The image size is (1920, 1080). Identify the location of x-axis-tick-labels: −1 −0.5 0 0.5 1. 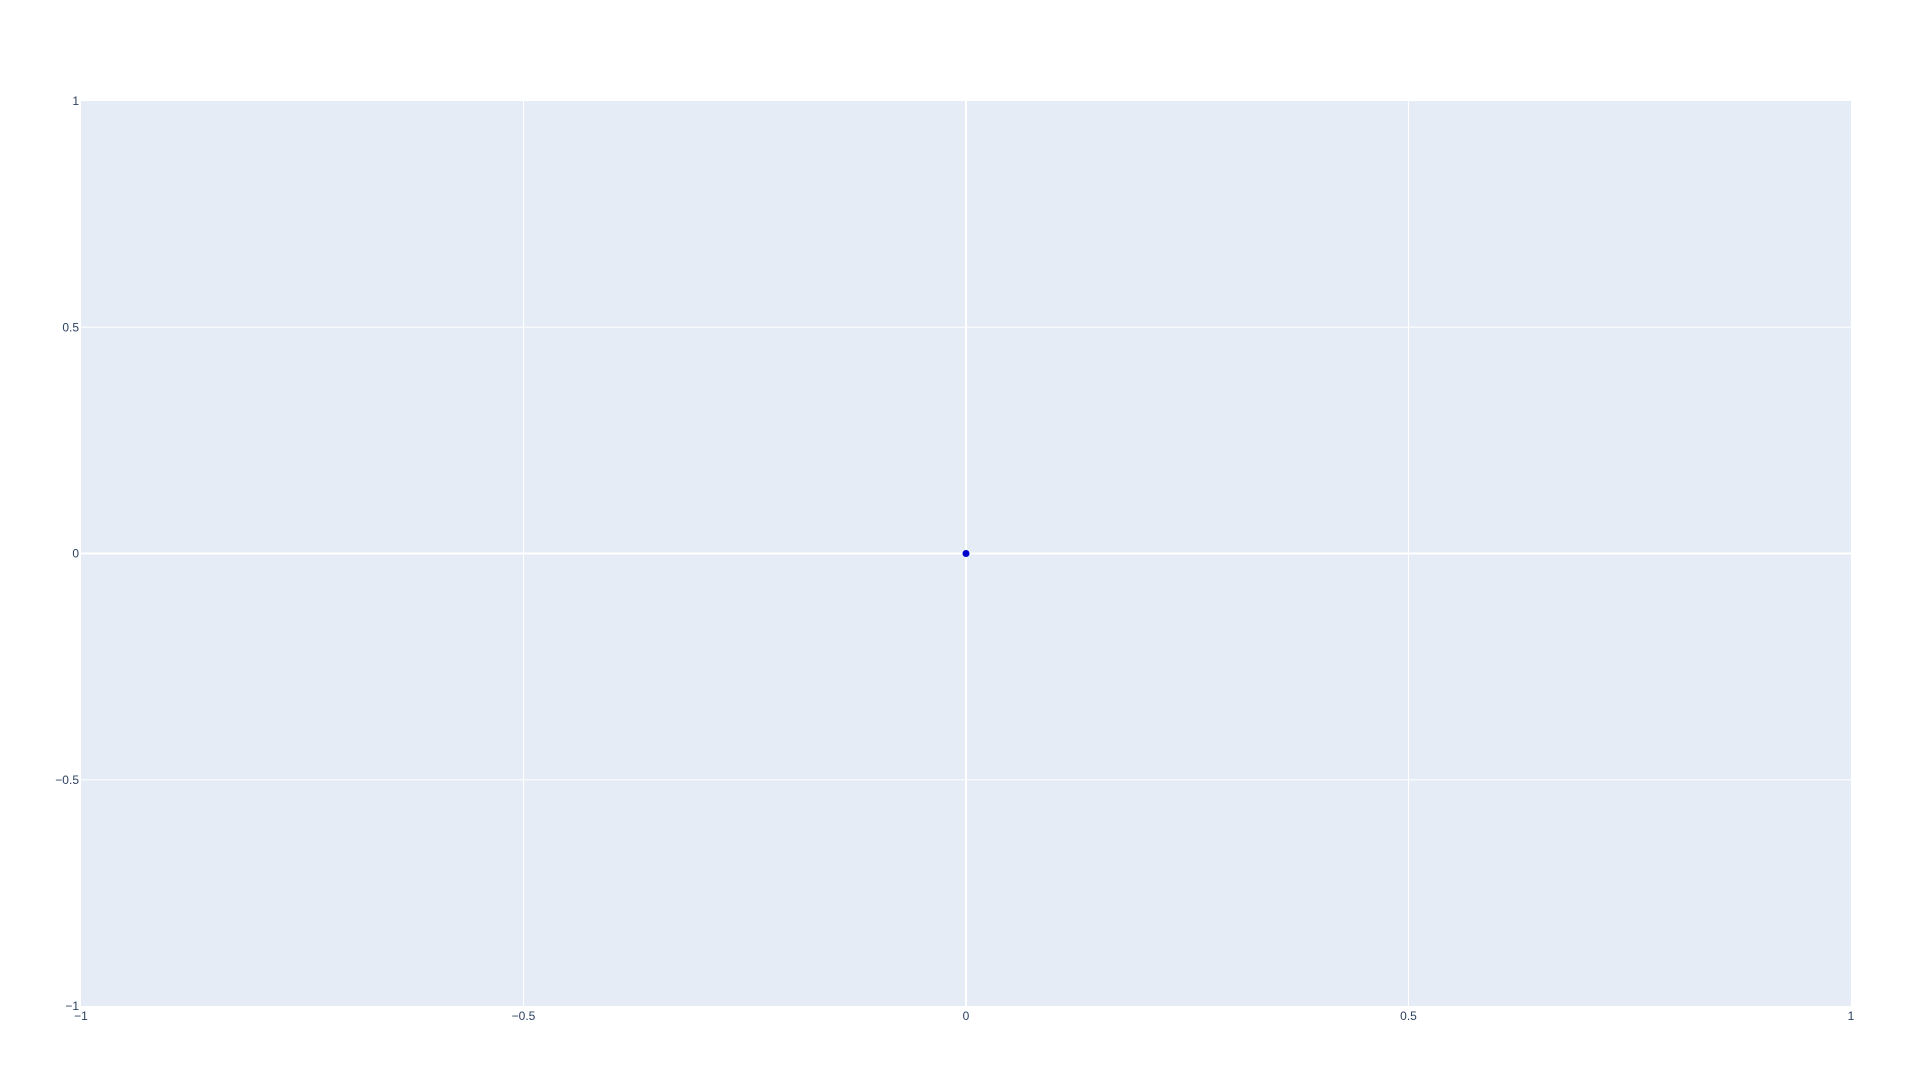
(964, 1016).